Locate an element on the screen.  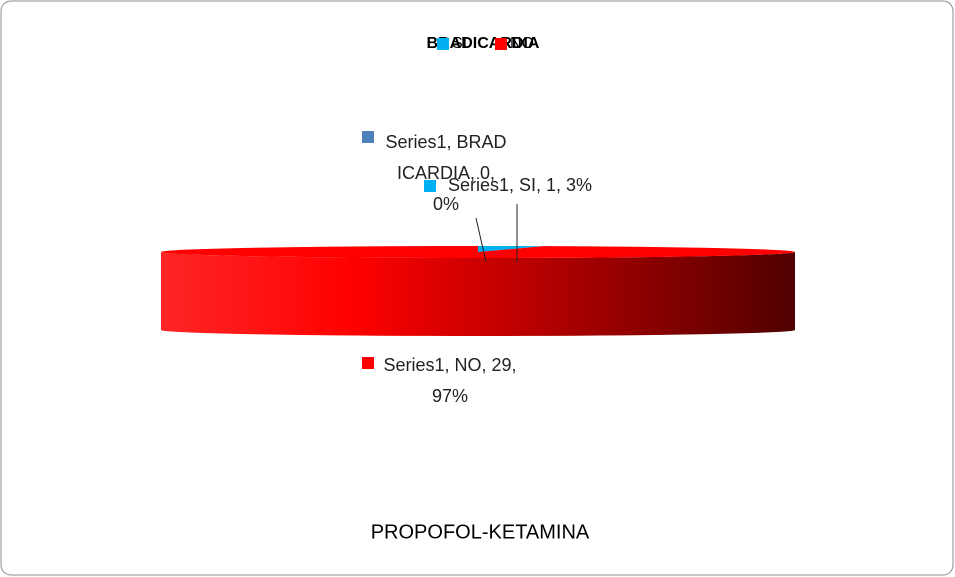
legend-label: SI is located at coordinates (459, 43).